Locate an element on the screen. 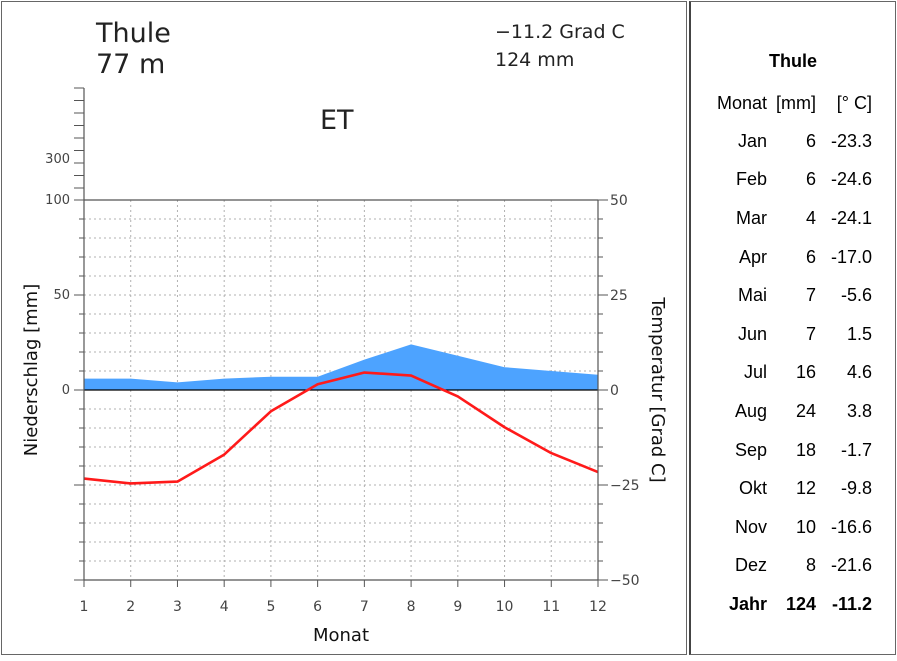  precipitation-area is located at coordinates (341, 367).